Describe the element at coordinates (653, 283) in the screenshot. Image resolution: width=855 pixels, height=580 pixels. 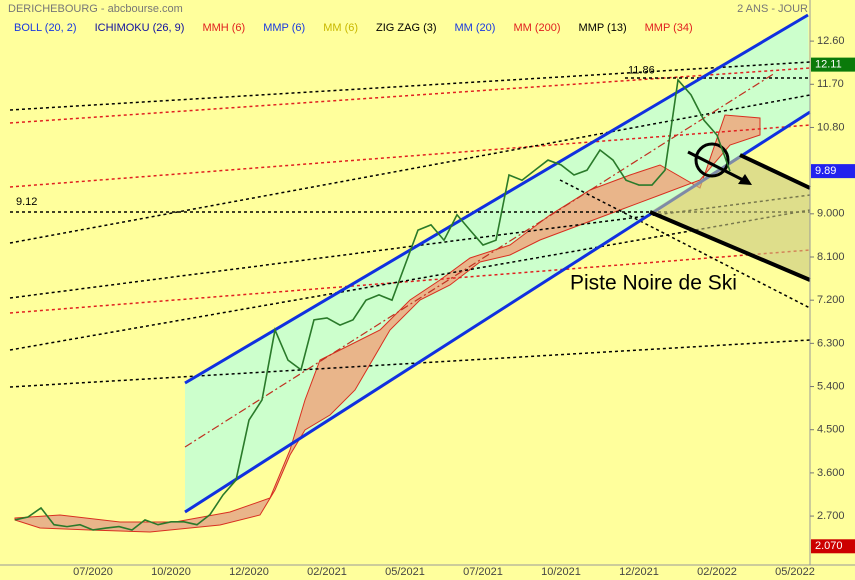
I see `annotation: Piste Noire de Ski` at that location.